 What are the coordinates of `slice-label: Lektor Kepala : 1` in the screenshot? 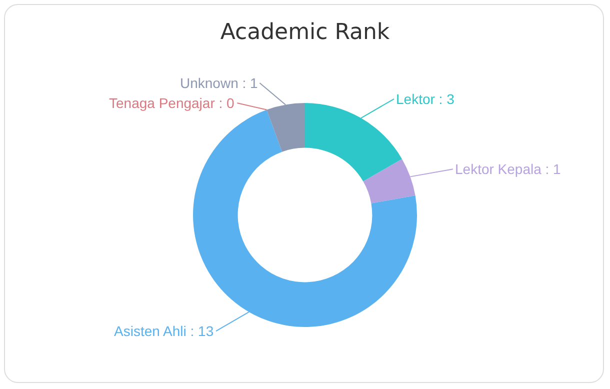 It's located at (508, 169).